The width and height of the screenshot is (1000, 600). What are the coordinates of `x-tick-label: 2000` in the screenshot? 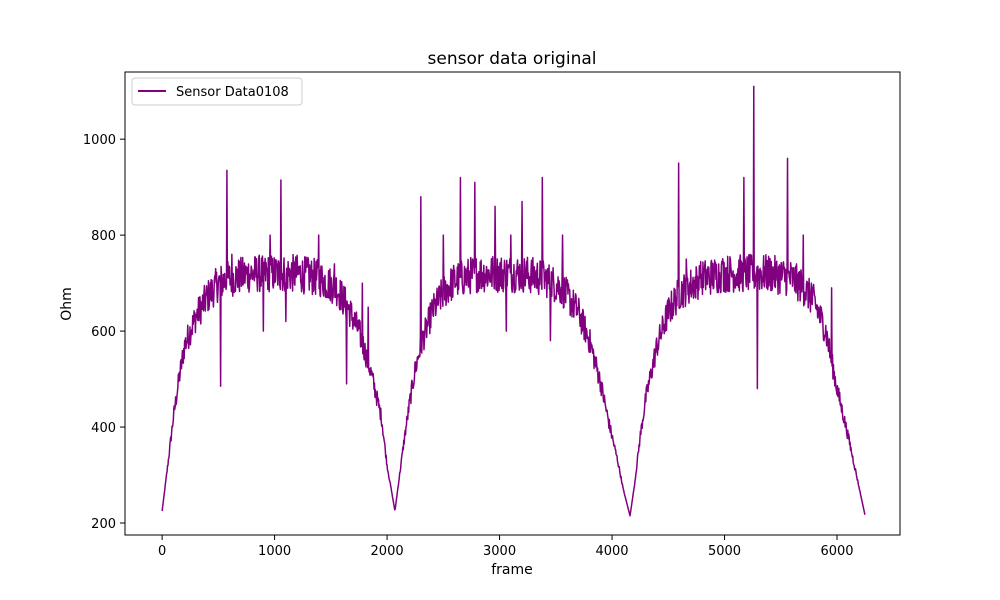 It's located at (387, 551).